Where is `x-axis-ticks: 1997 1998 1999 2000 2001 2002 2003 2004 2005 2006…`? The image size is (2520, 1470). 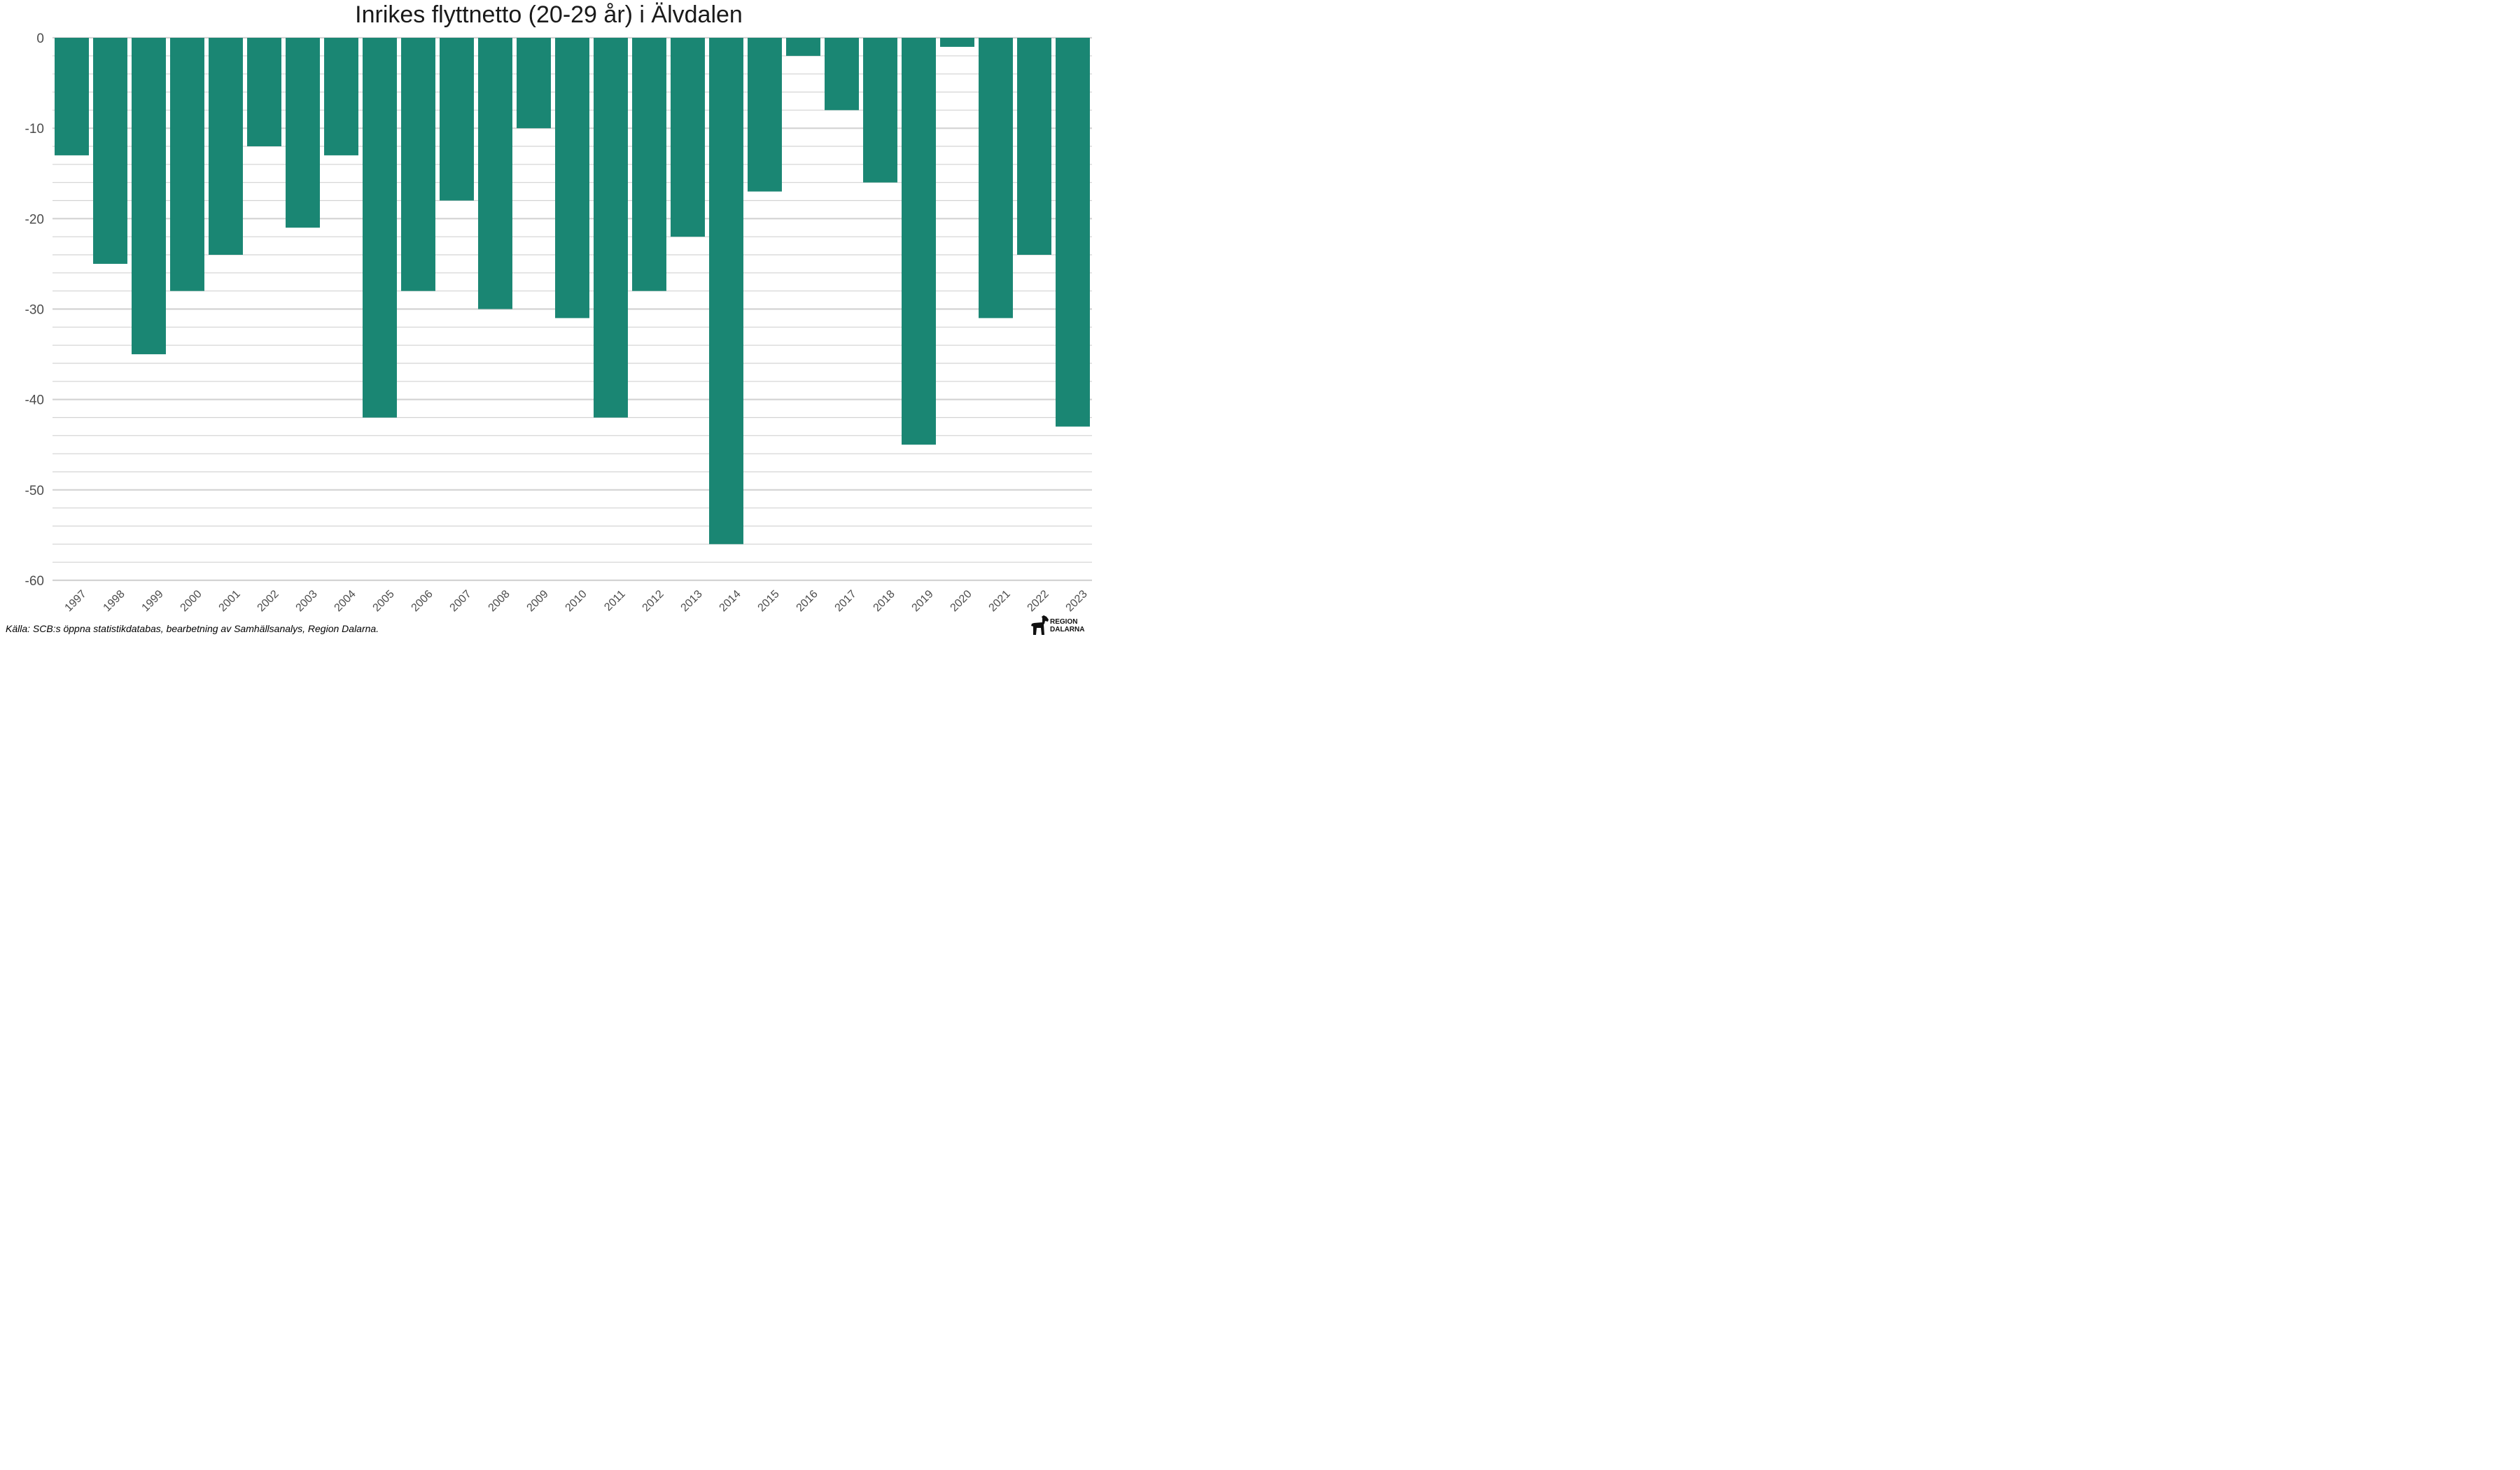 x-axis-ticks: 1997 1998 1999 2000 2001 2002 2003 2004 2005 2006… is located at coordinates (575, 601).